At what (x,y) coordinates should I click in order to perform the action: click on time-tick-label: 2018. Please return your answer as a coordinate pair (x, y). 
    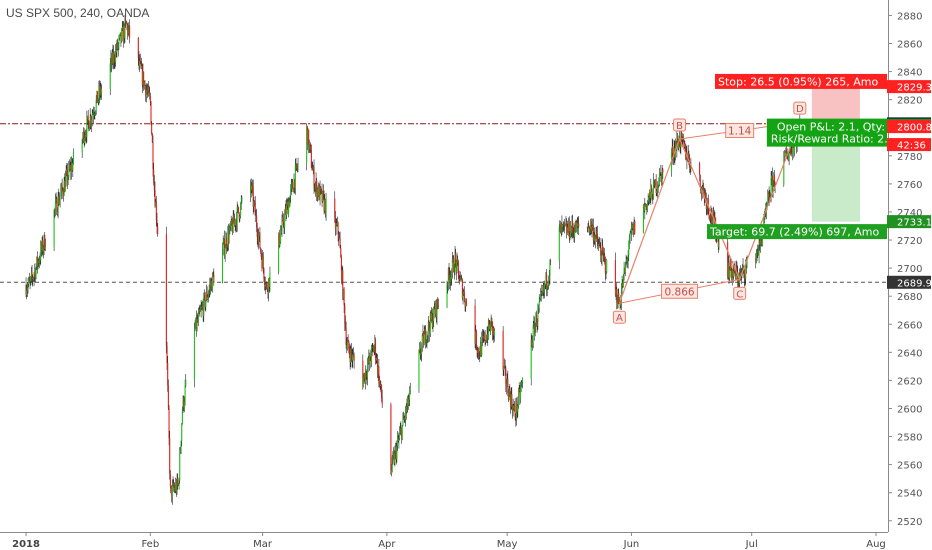
    Looking at the image, I should click on (26, 544).